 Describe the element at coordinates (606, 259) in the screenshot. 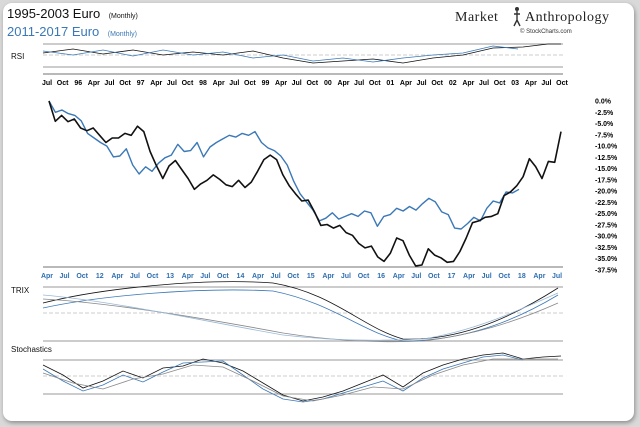

I see `y-tick-label: -35.0%` at that location.